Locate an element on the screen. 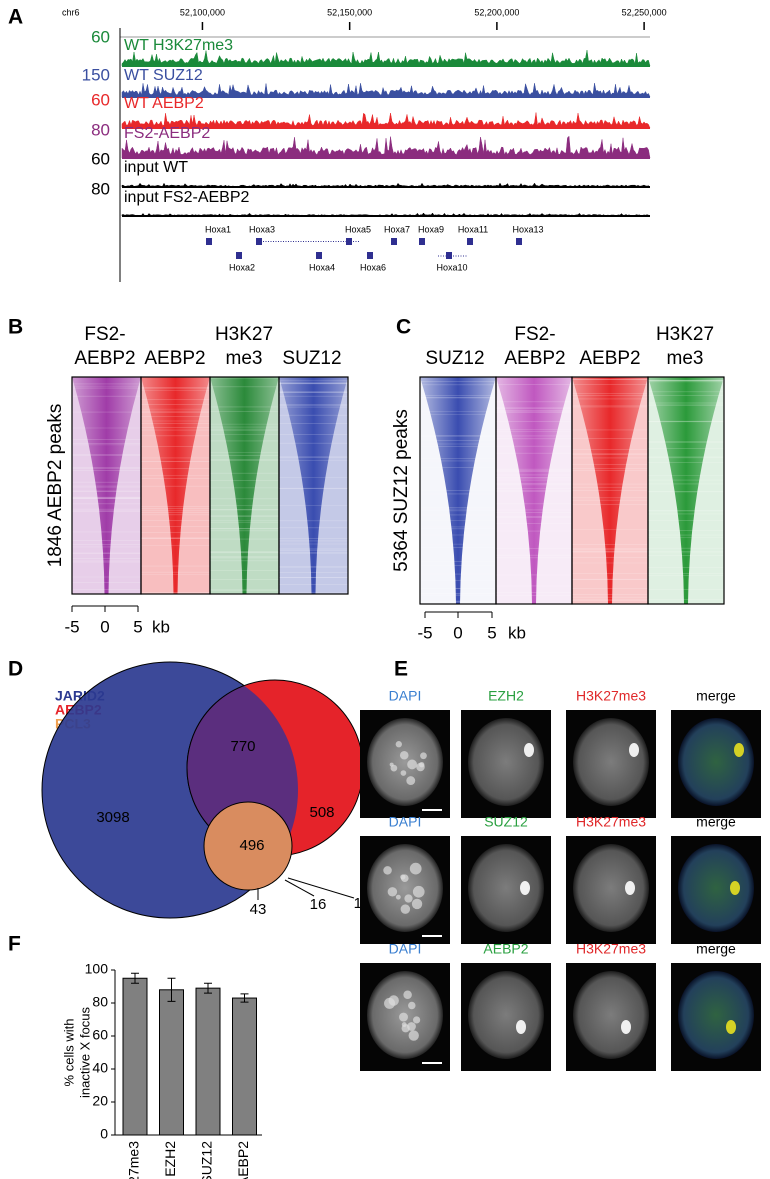  track-scale: 150 is located at coordinates (96, 74).